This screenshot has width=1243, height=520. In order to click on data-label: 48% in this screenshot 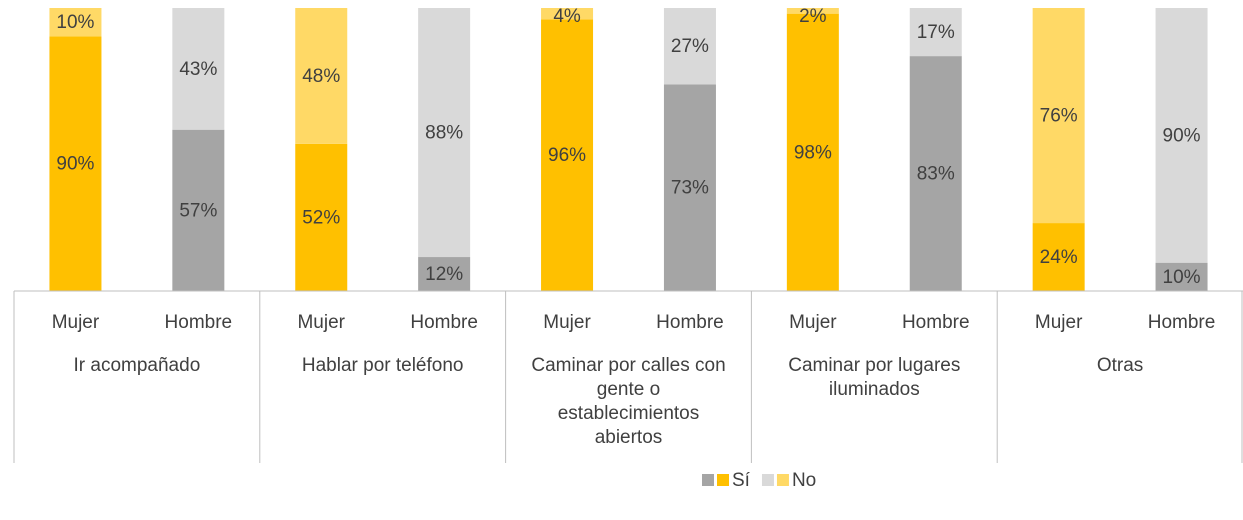, I will do `click(321, 76)`.